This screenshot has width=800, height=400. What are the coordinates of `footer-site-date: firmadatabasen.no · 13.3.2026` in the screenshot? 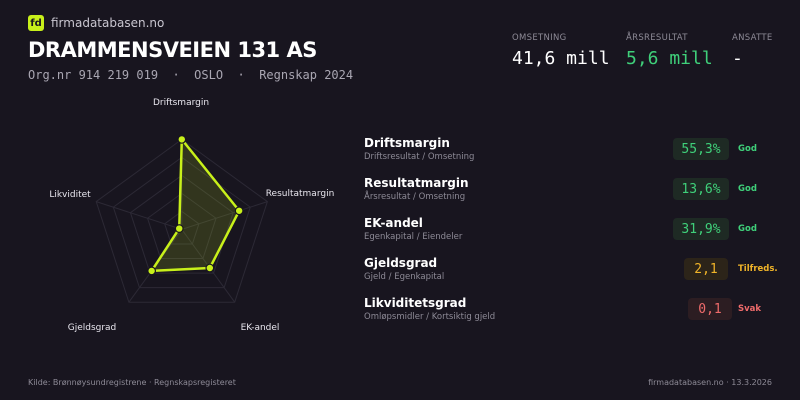 It's located at (710, 382).